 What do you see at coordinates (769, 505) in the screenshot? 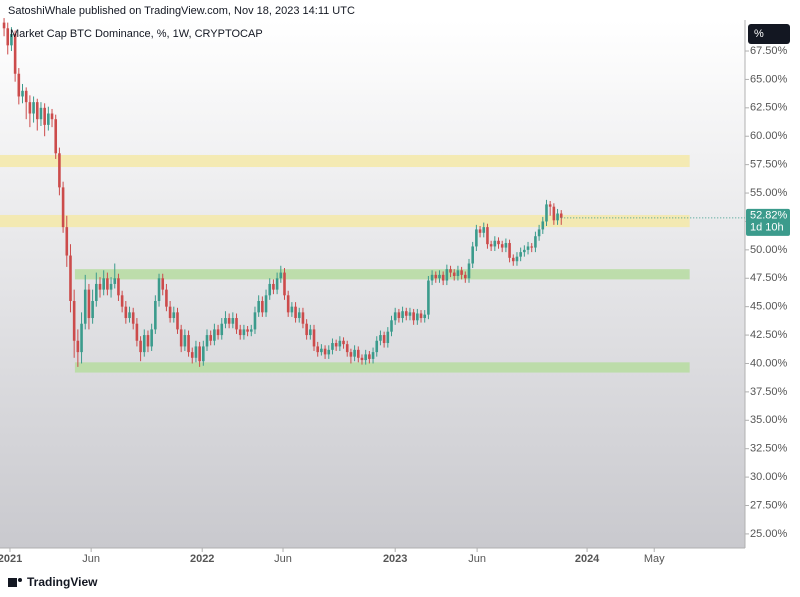
I see `y-tick-label: 27.50%` at bounding box center [769, 505].